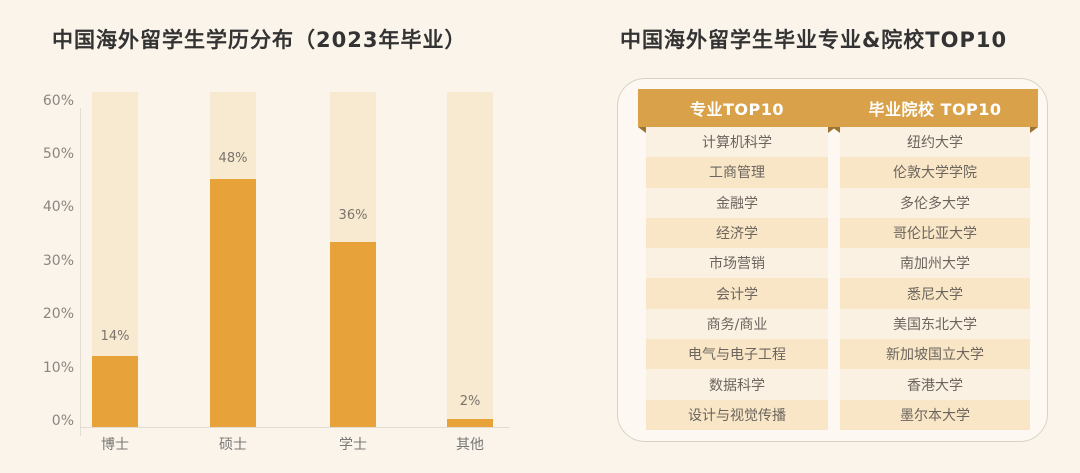 The height and width of the screenshot is (473, 1080). What do you see at coordinates (353, 334) in the screenshot?
I see `bar-fill-bachelors` at bounding box center [353, 334].